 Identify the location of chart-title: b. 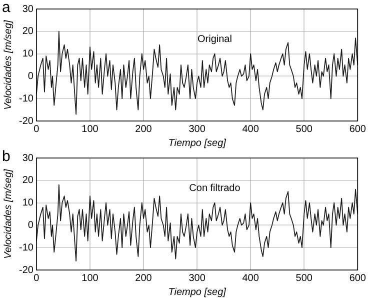
(6, 157).